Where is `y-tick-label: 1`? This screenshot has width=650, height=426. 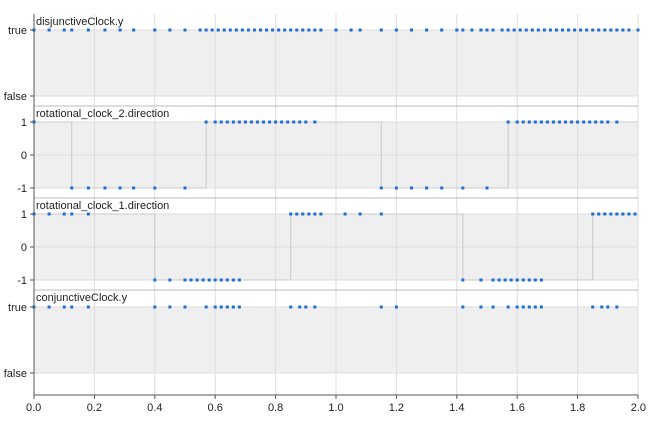 y-tick-label: 1 is located at coordinates (24, 123).